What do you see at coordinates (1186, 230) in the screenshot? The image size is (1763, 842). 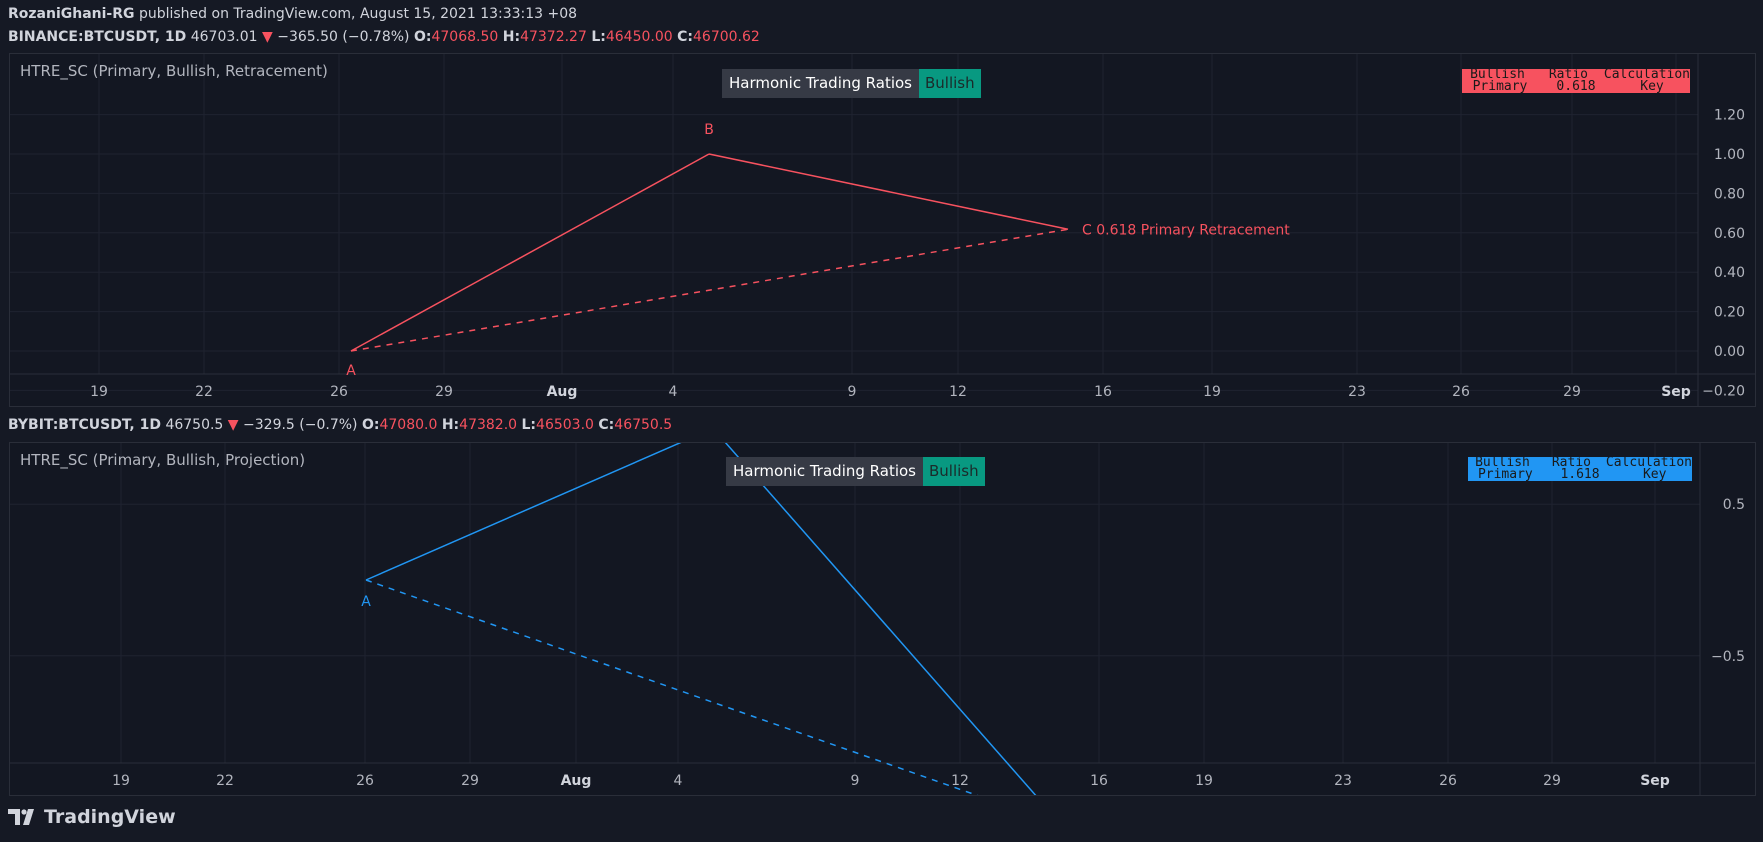 I see `point-c-annotation: C 0.618 Primary Retracement` at bounding box center [1186, 230].